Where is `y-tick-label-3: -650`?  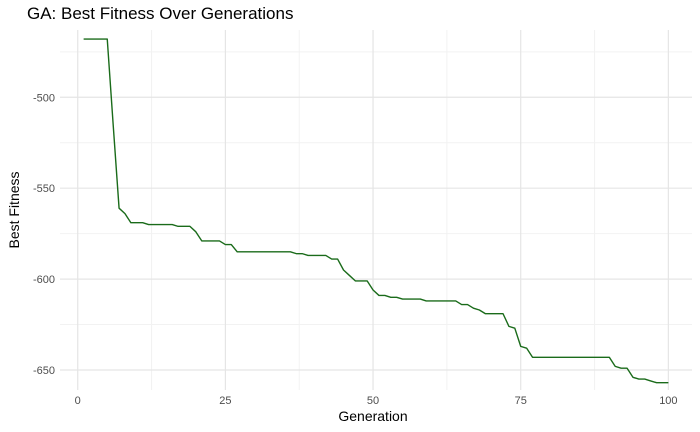 y-tick-label-3: -650 is located at coordinates (44, 371).